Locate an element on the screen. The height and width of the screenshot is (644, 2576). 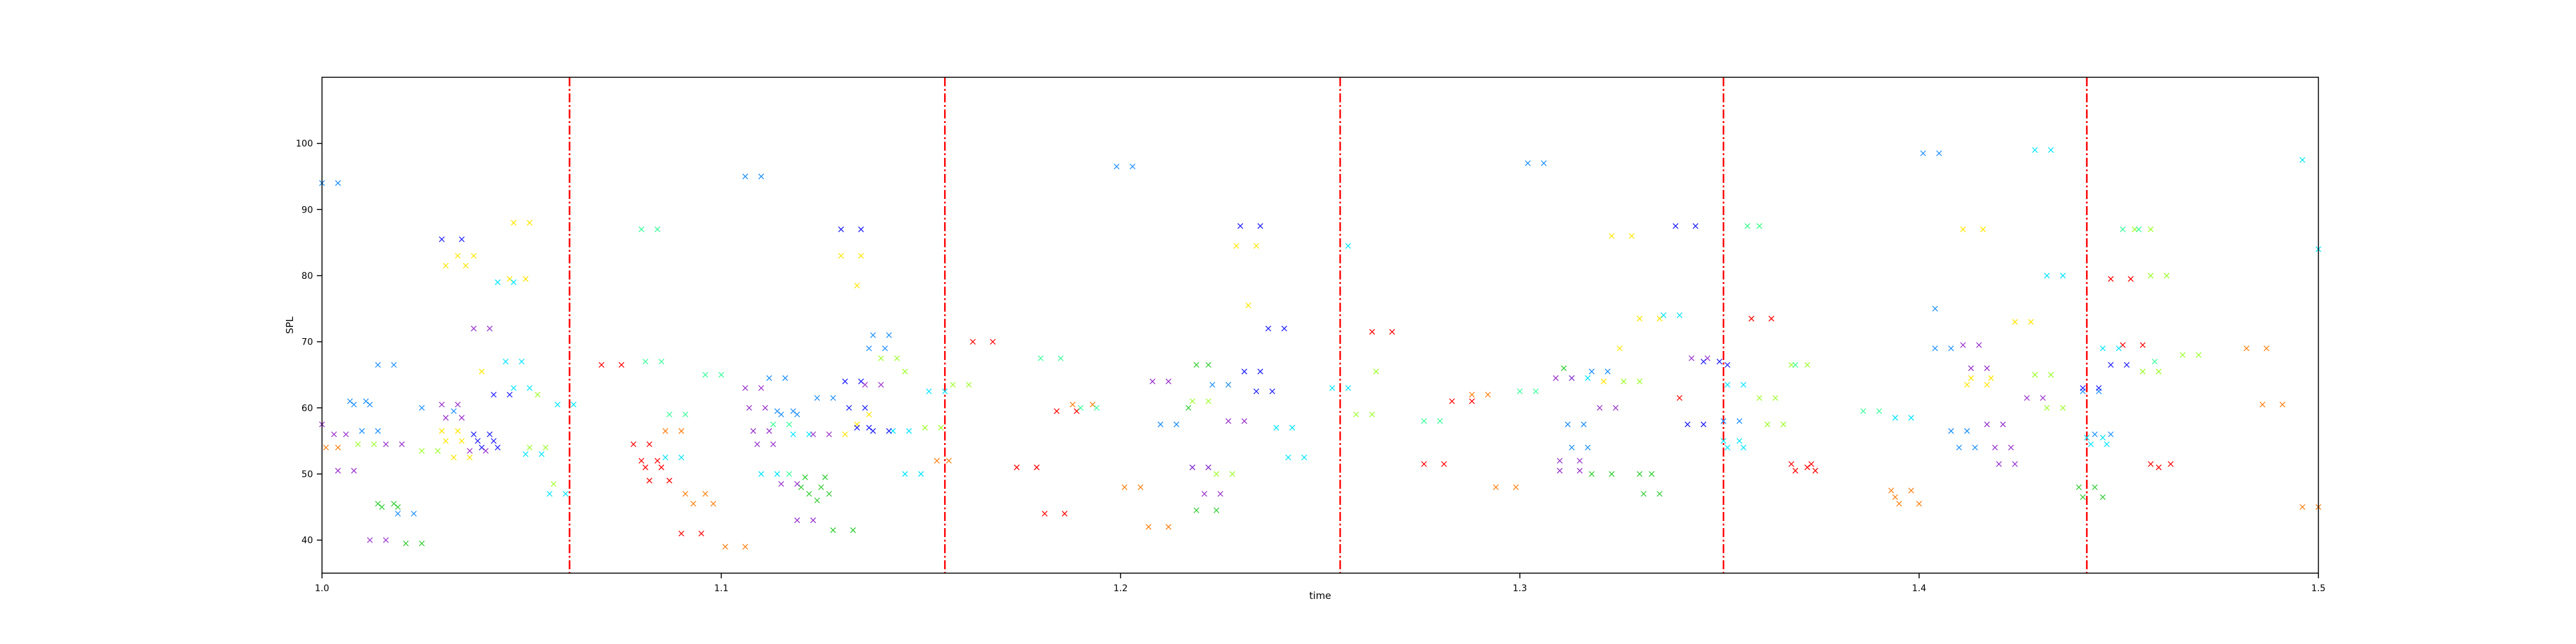
y-tick-label: 100 is located at coordinates (304, 144).